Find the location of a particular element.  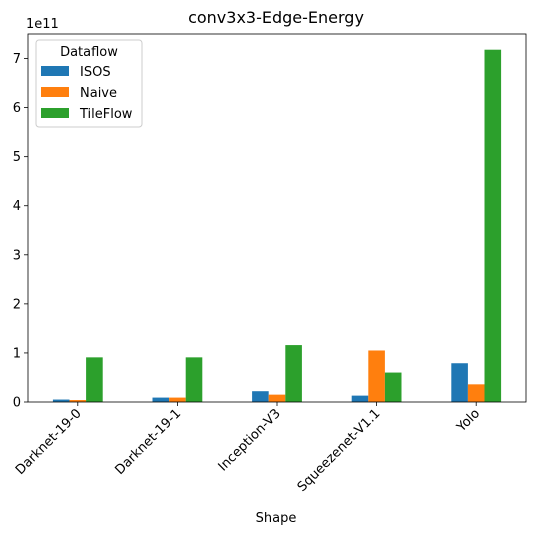

bar-naive-yolo is located at coordinates (476, 393).